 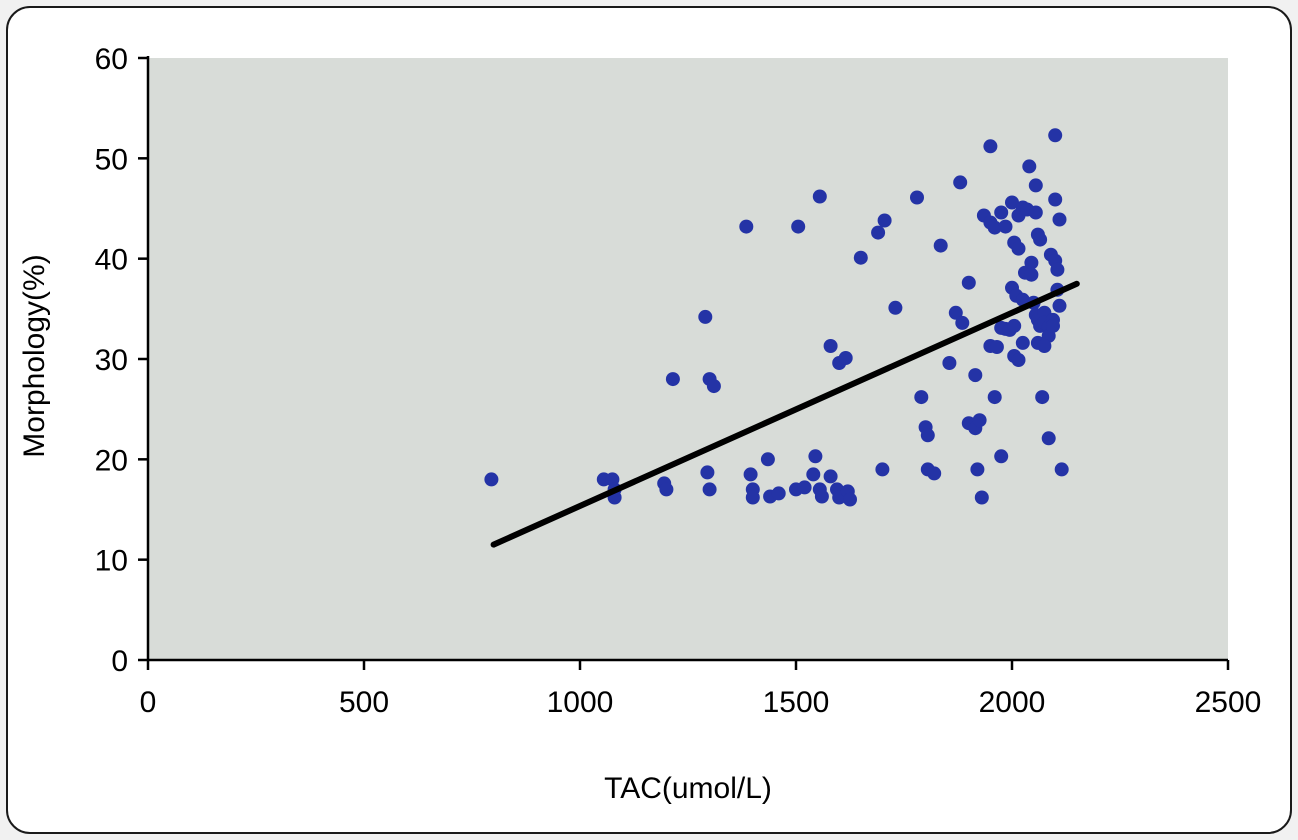 What do you see at coordinates (111, 59) in the screenshot?
I see `y-tick-label: 60` at bounding box center [111, 59].